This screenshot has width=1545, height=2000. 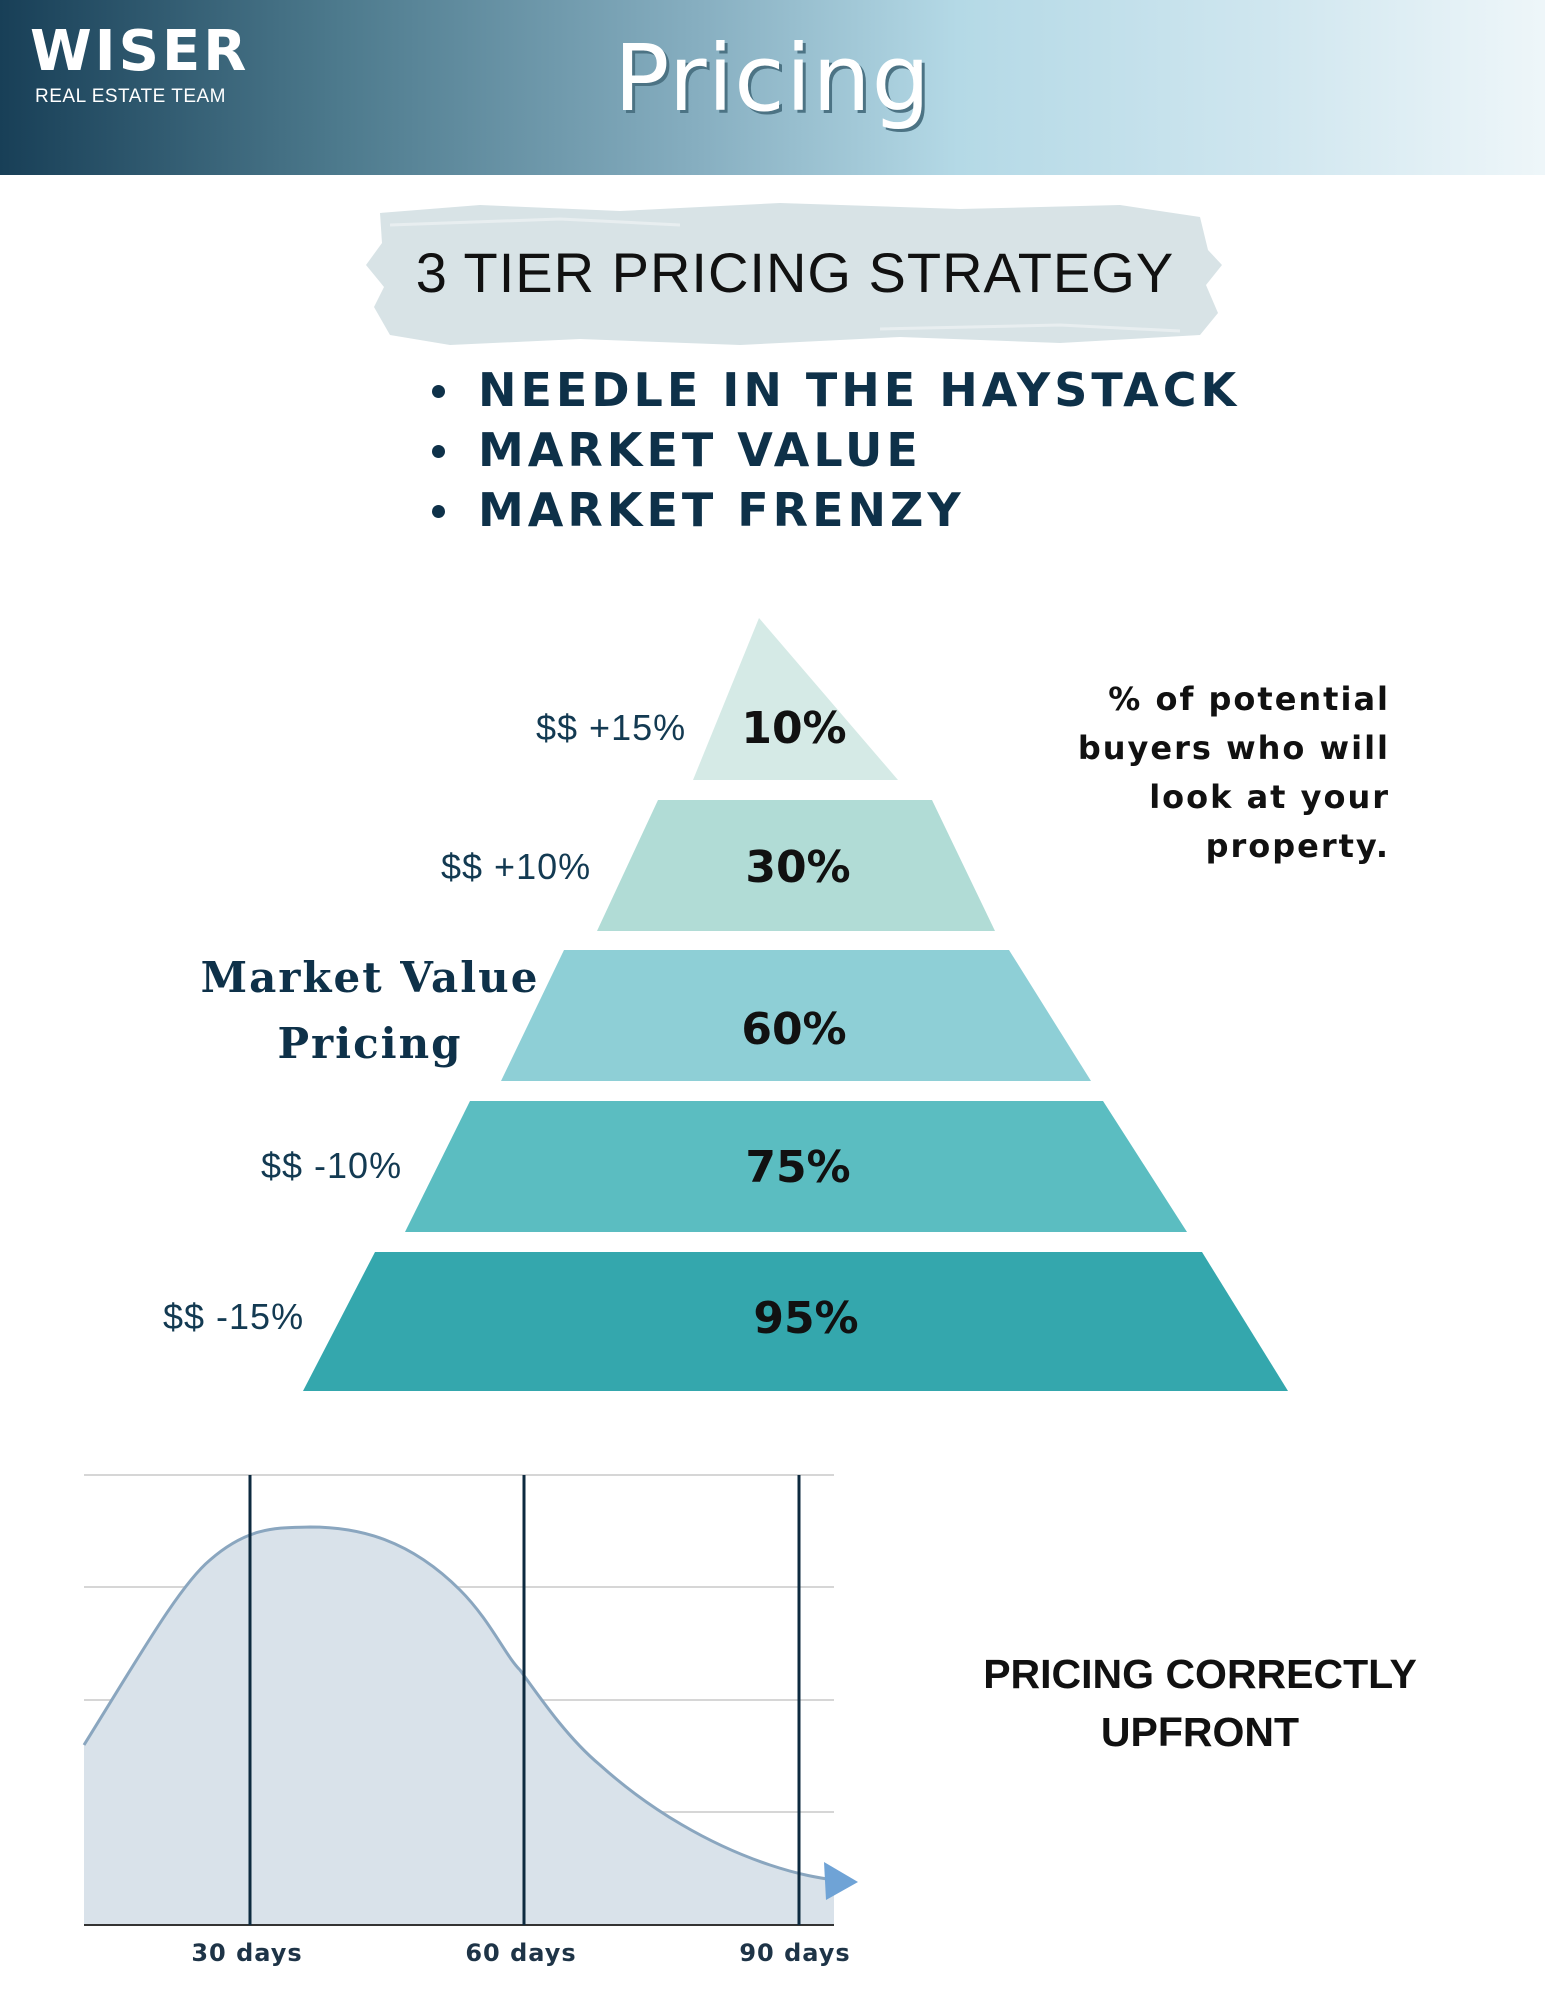 I want to click on brush-stroke-background, so click(x=794, y=274).